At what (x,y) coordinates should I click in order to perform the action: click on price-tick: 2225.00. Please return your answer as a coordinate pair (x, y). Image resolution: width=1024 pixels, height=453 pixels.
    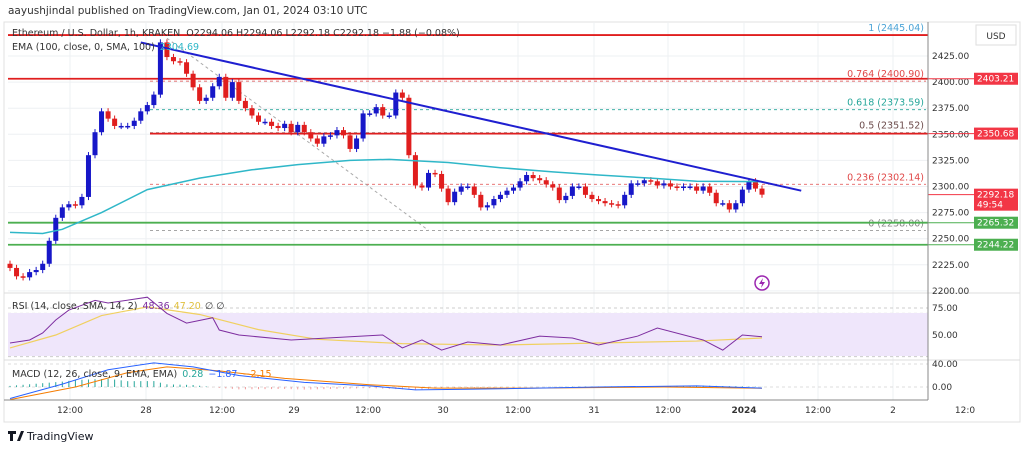
    Looking at the image, I should click on (950, 266).